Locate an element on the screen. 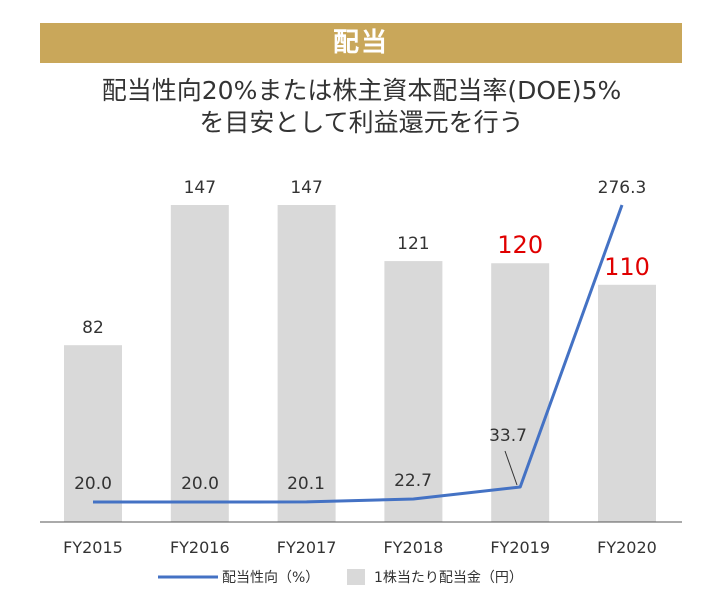  line-value-label-FY2016: 20.0 is located at coordinates (200, 484).